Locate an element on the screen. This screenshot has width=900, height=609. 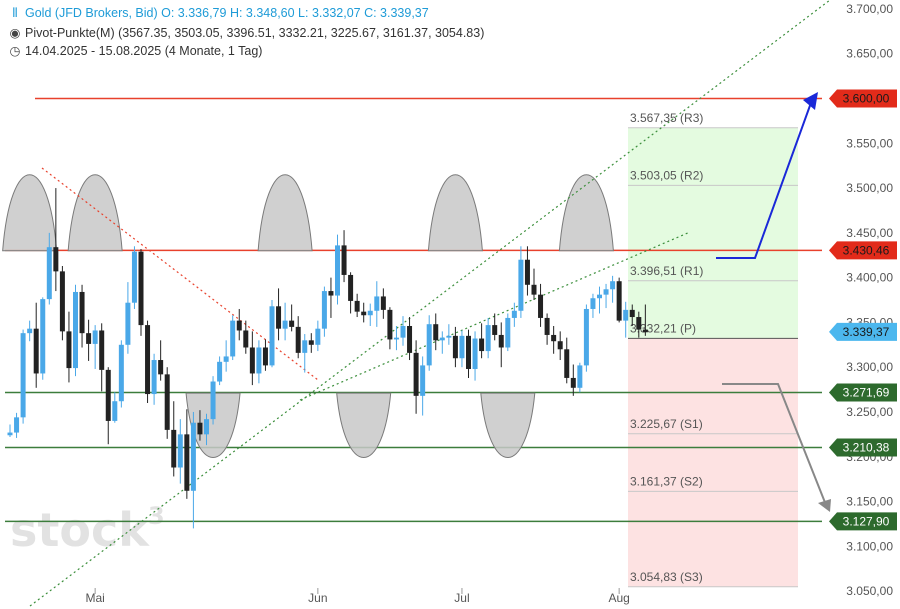
pivot-label-r2: 3.503,05 (R2) is located at coordinates (666, 175).